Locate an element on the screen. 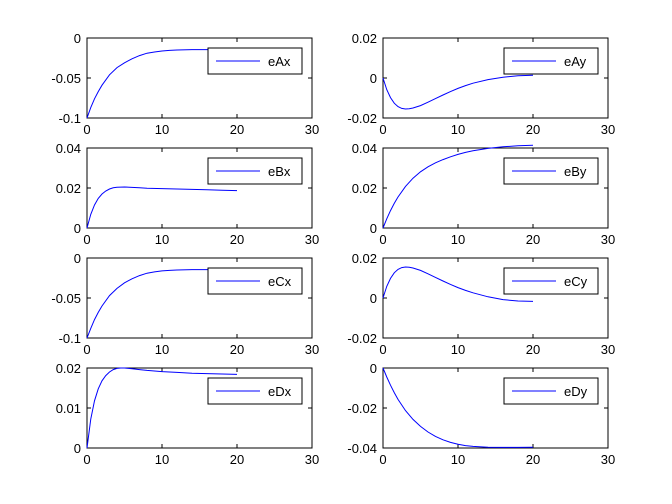 Image resolution: width=672 pixels, height=504 pixels. series-line-eCx is located at coordinates (162, 304).